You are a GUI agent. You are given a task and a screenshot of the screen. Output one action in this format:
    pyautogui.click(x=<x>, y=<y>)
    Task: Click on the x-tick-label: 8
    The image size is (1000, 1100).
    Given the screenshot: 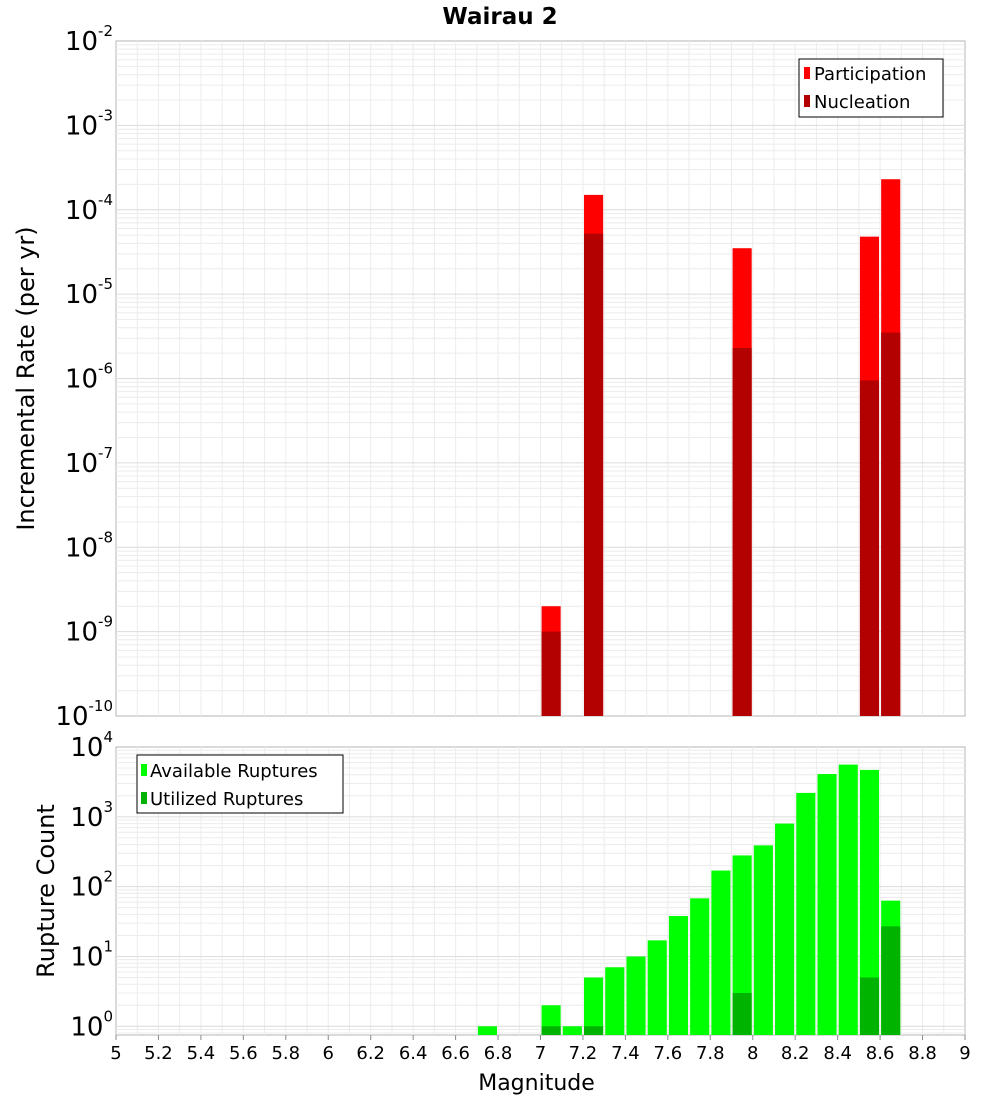 What is the action you would take?
    pyautogui.click(x=752, y=1053)
    